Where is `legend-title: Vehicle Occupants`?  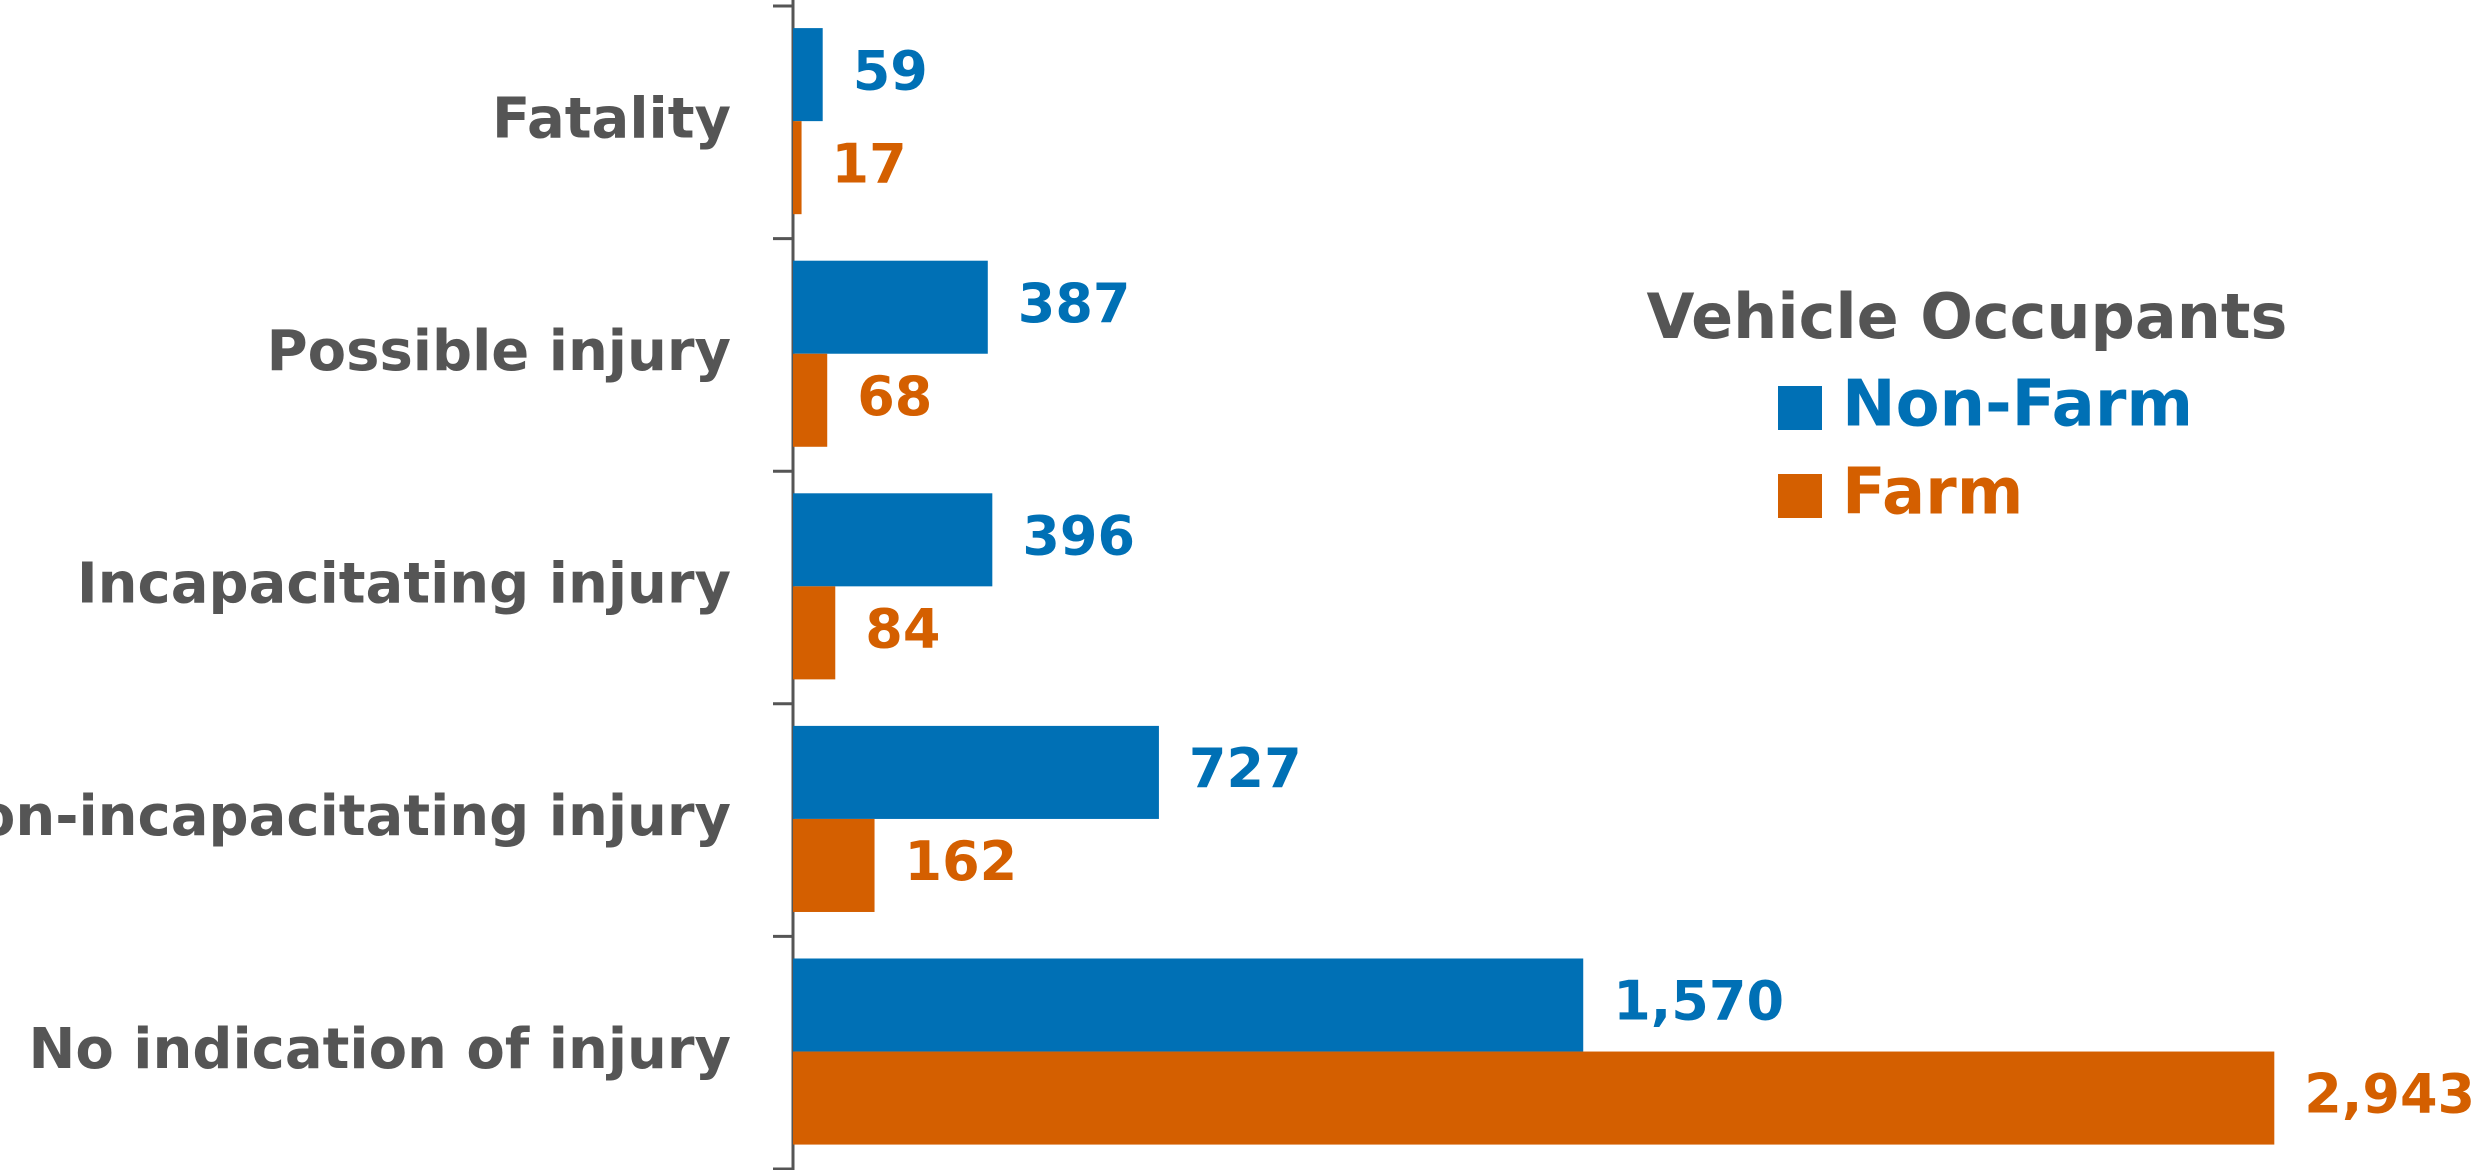 legend-title: Vehicle Occupants is located at coordinates (1967, 316).